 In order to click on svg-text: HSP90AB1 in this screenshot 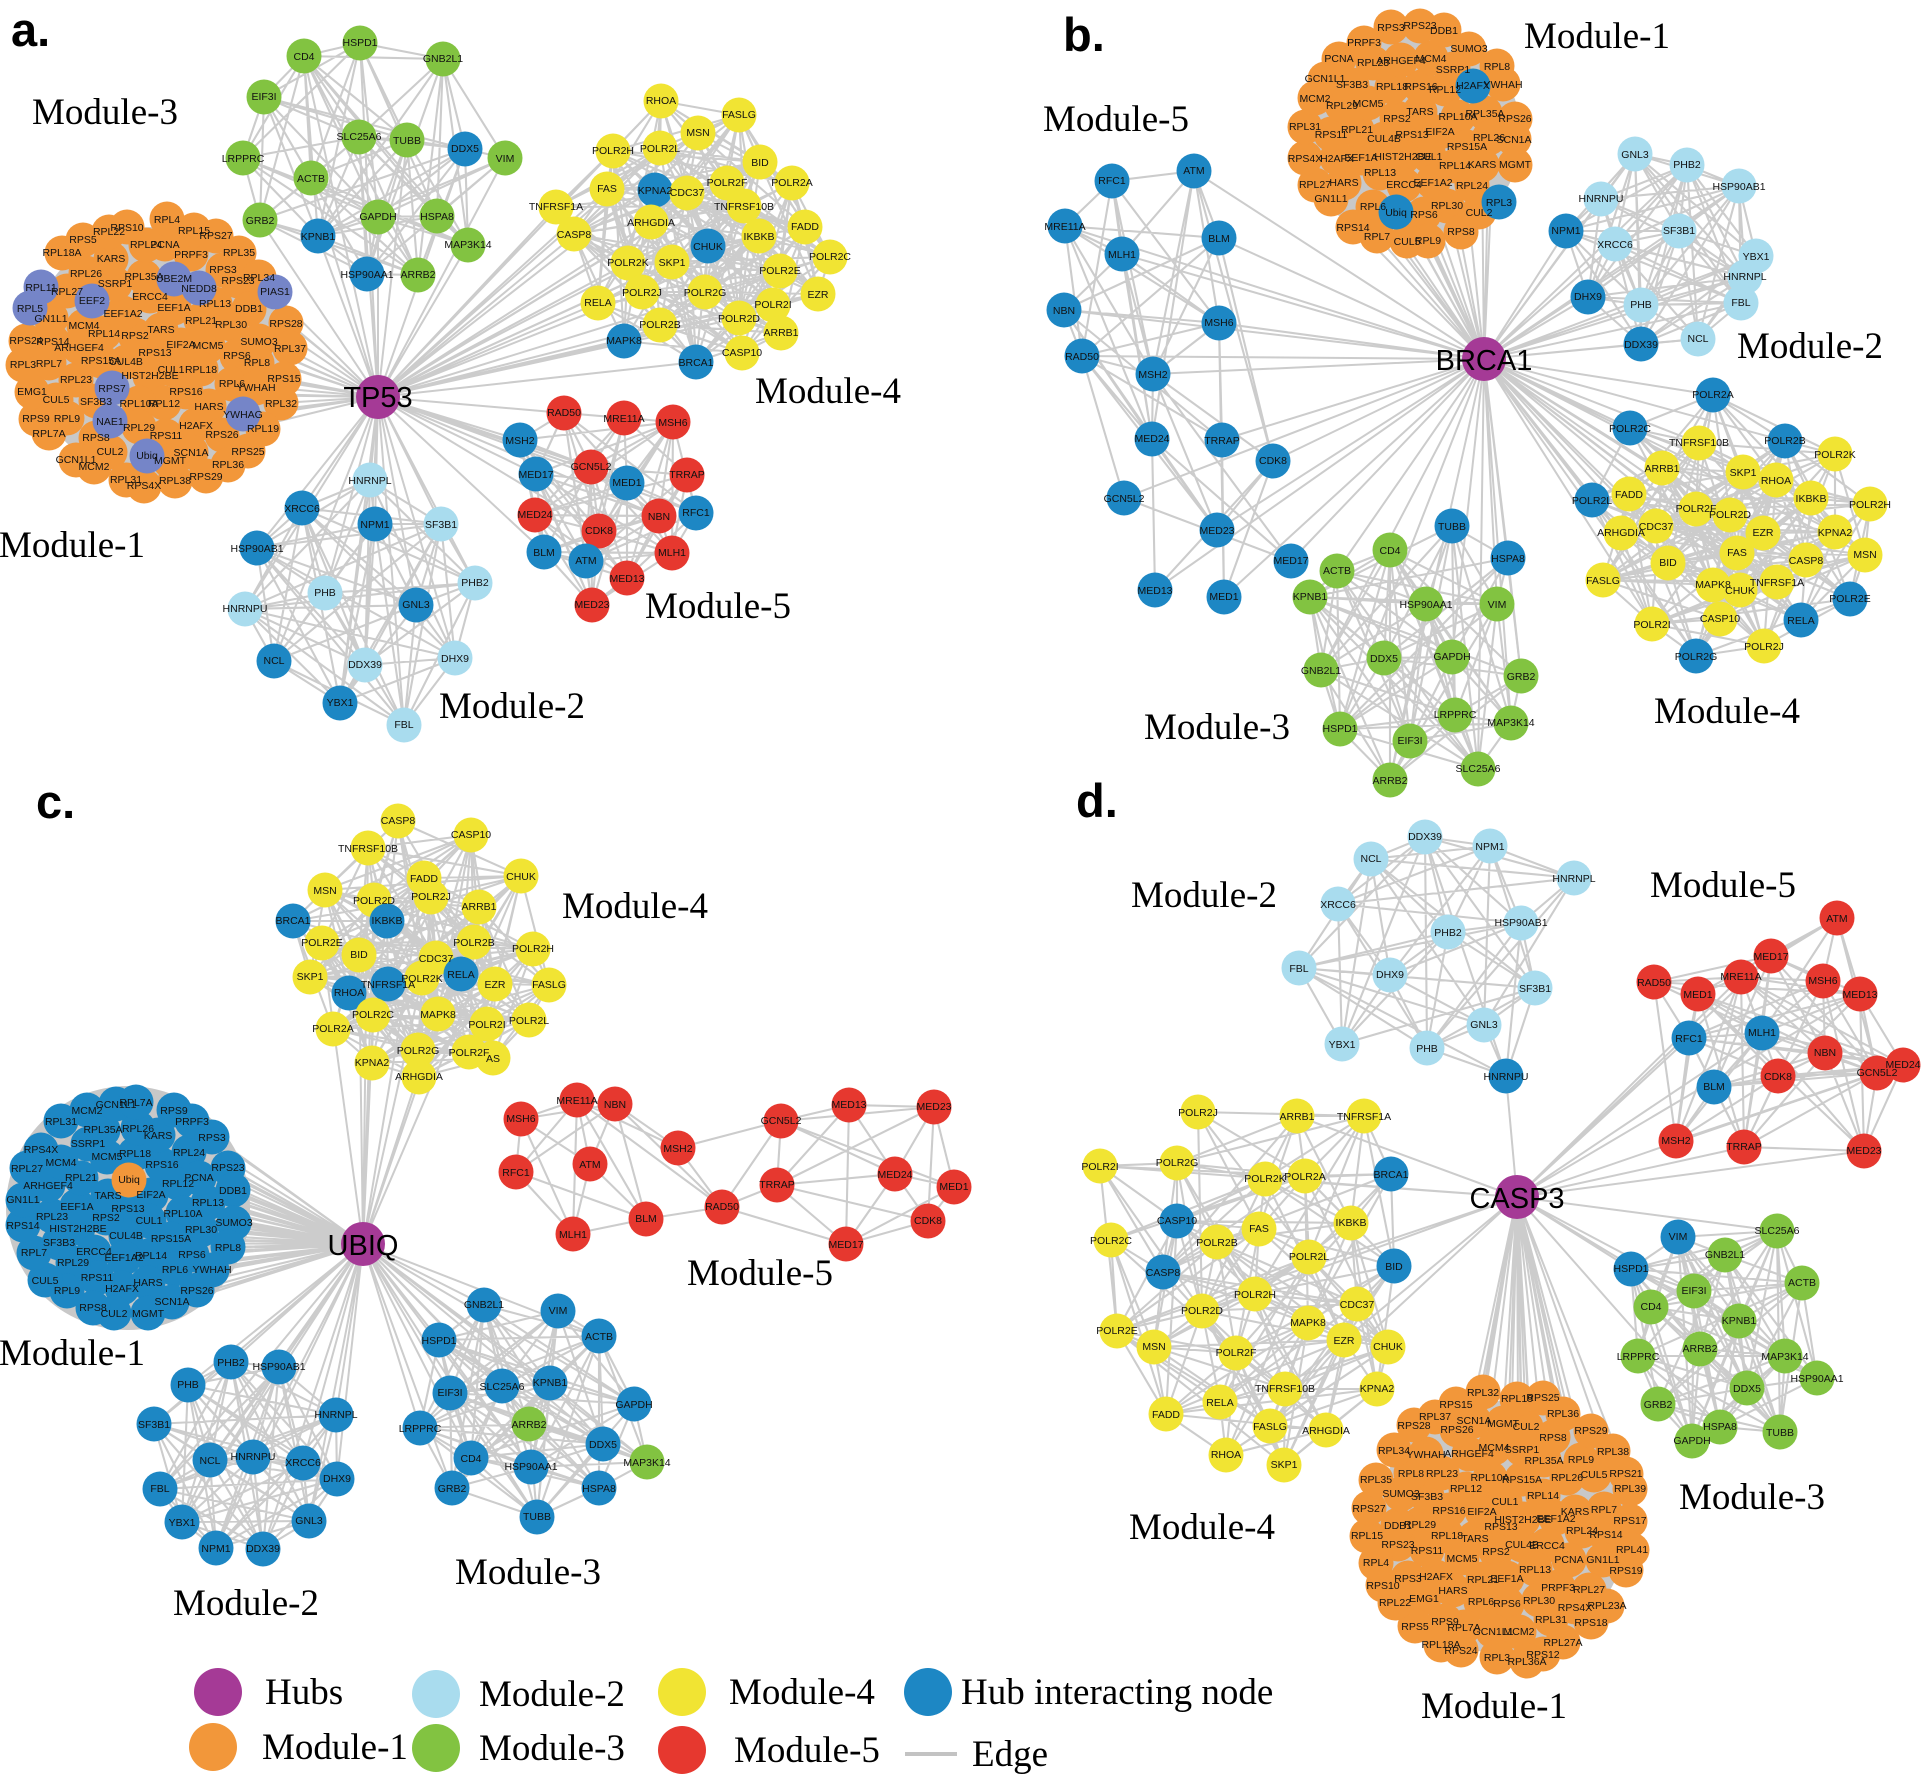, I will do `click(1738, 187)`.